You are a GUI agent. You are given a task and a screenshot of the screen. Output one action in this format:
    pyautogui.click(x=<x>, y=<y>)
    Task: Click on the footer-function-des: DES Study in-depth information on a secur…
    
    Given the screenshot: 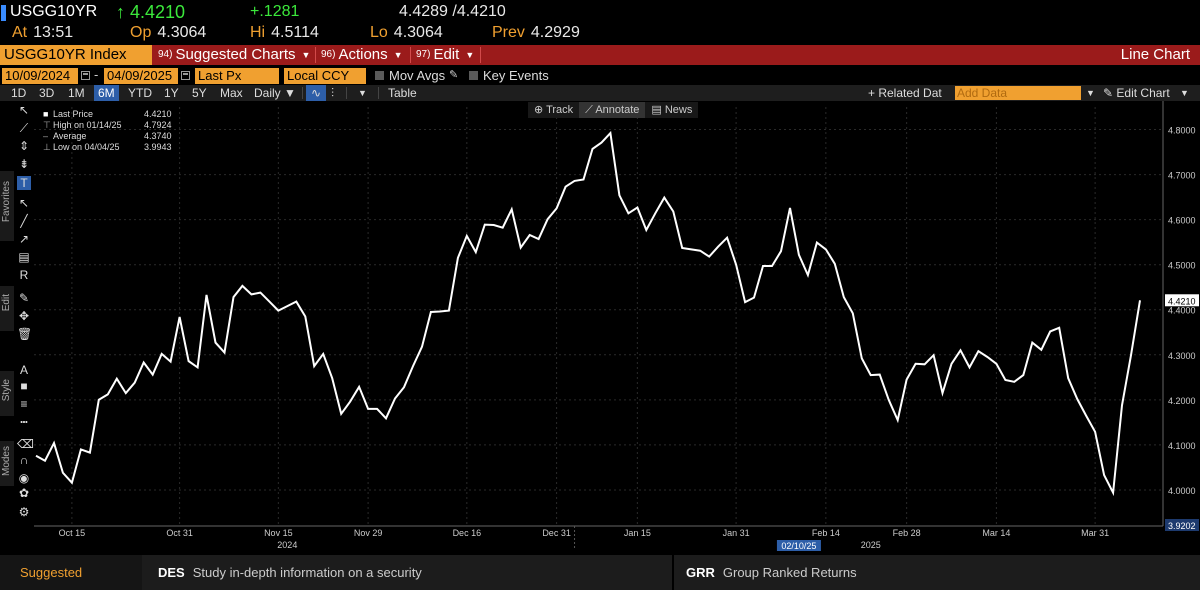 What is the action you would take?
    pyautogui.click(x=290, y=572)
    